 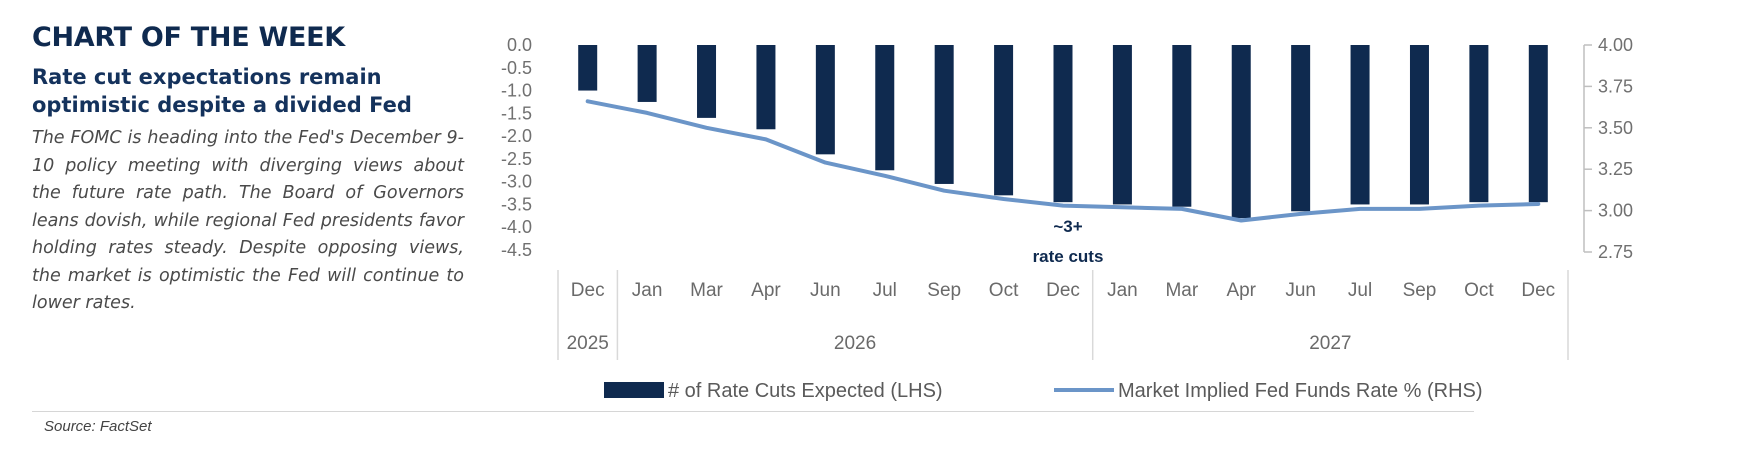 What do you see at coordinates (516, 250) in the screenshot?
I see `left-tick-label: -4.5` at bounding box center [516, 250].